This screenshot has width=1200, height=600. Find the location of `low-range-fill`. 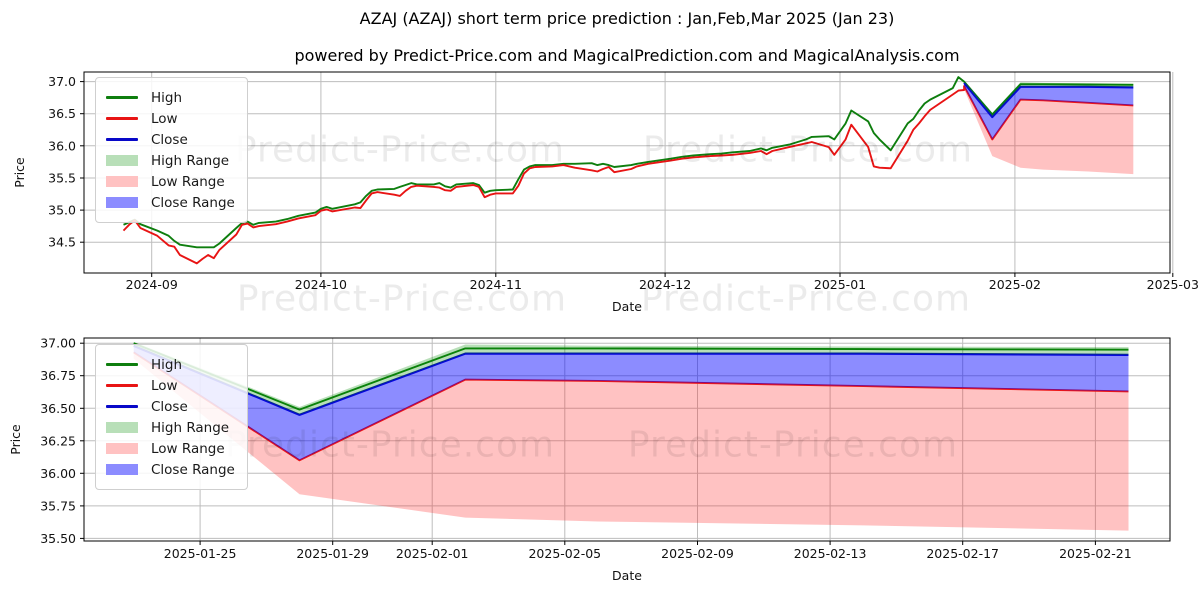

low-range-fill is located at coordinates (1049, 130).